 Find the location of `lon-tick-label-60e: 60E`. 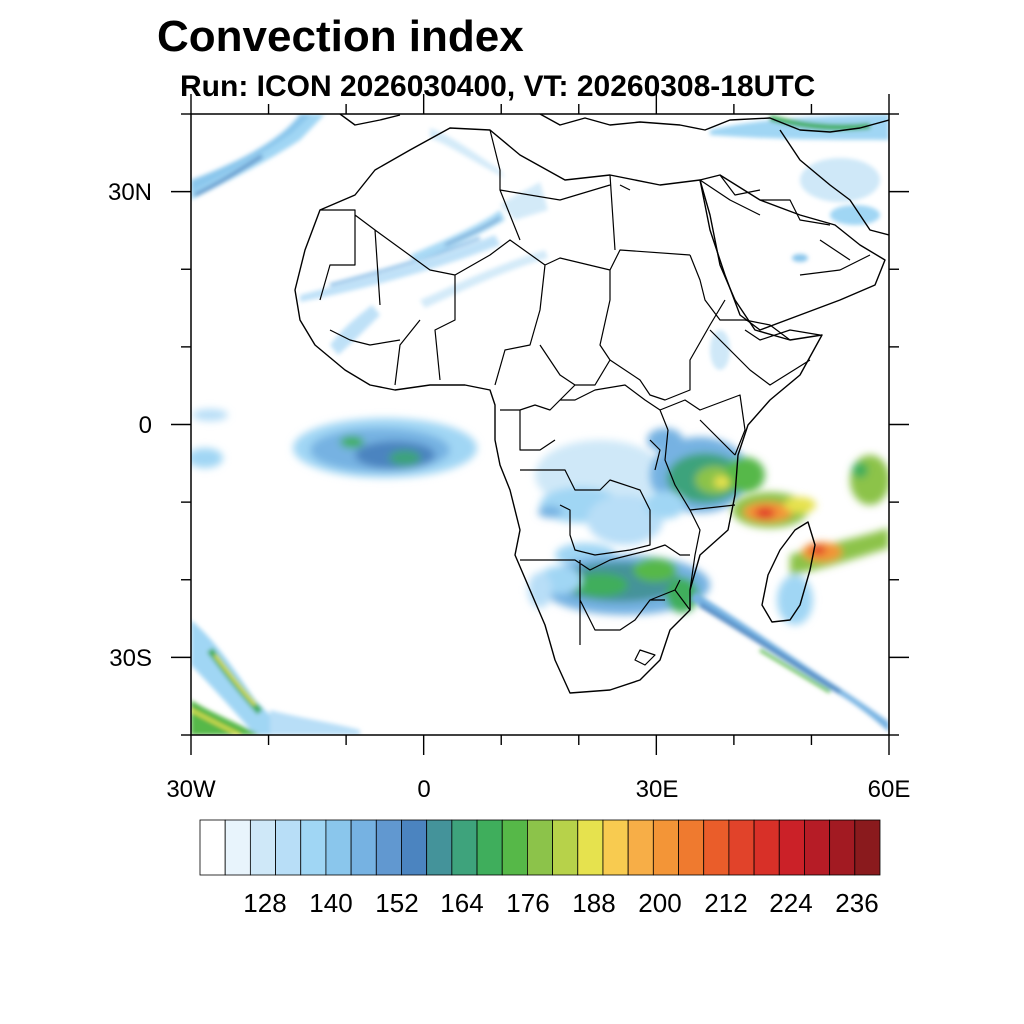

lon-tick-label-60e: 60E is located at coordinates (889, 789).